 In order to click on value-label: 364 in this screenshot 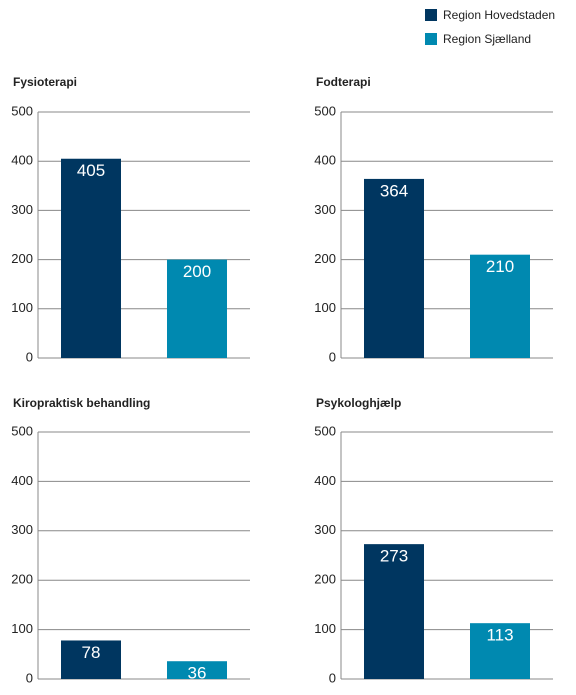, I will do `click(394, 190)`.